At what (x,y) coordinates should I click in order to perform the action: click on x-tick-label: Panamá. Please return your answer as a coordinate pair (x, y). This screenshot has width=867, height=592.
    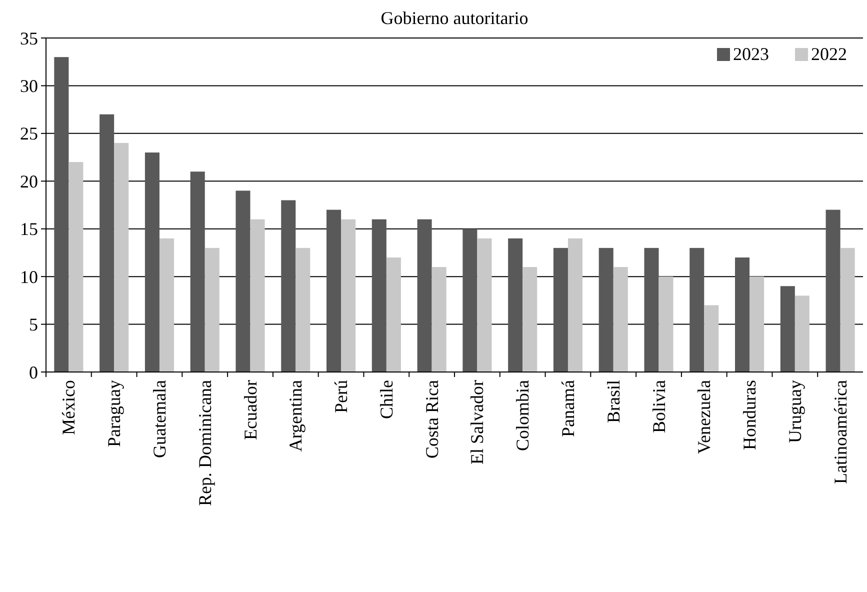
    Looking at the image, I should click on (568, 408).